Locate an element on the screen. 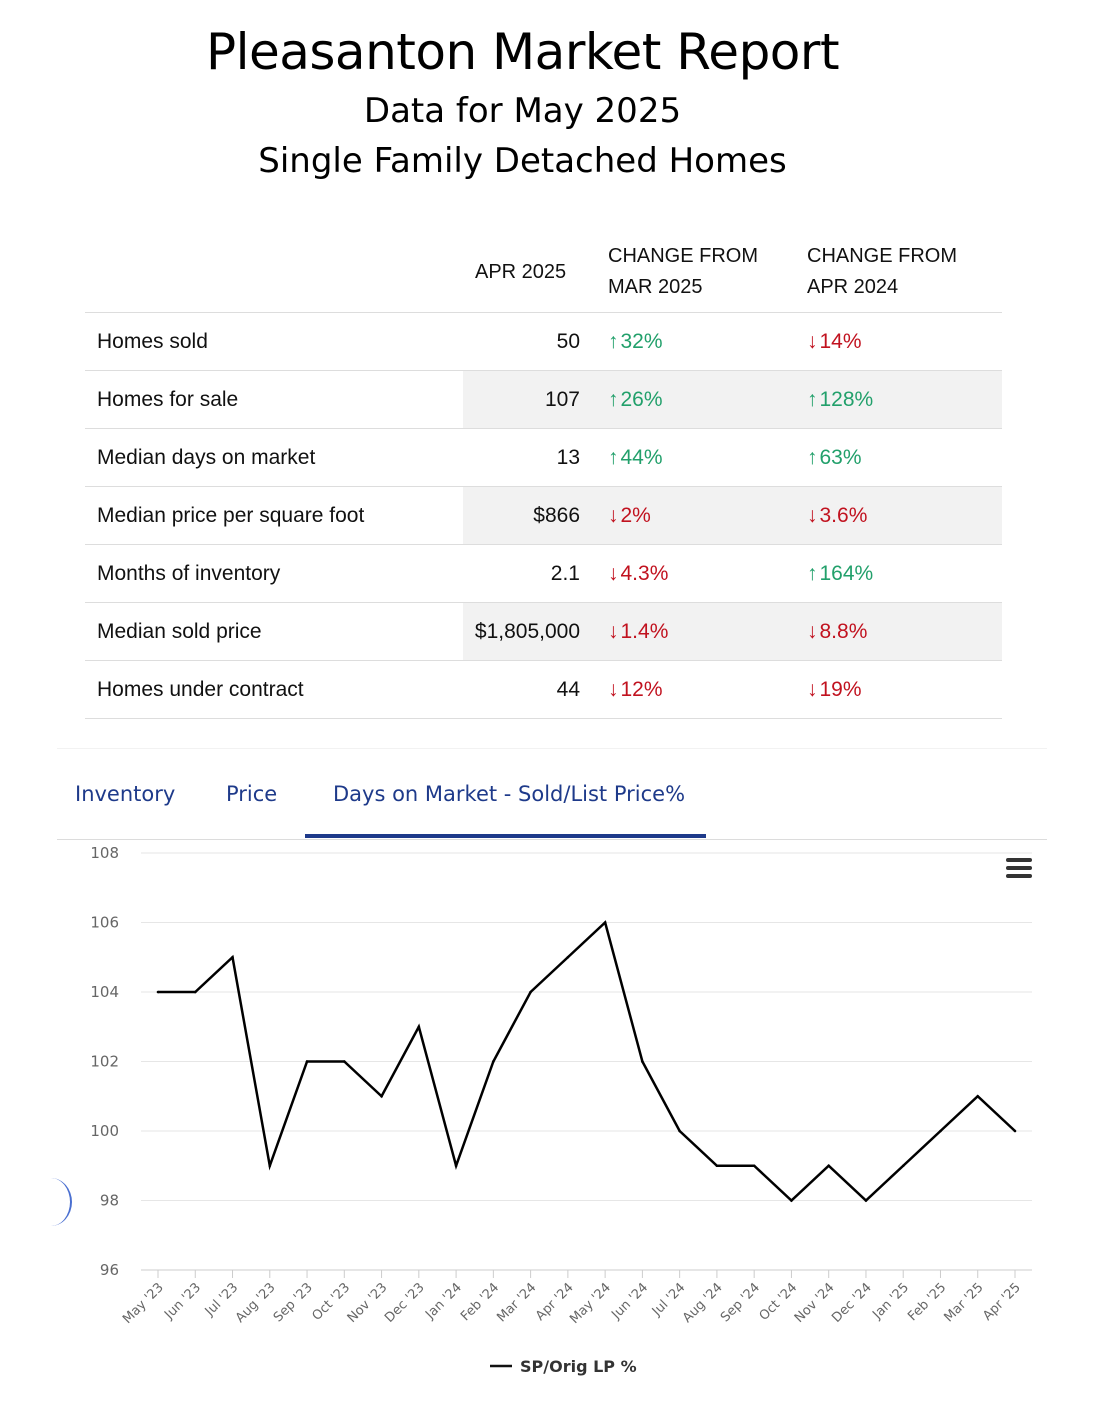  header-value-col: APR 2025 is located at coordinates (529, 272).